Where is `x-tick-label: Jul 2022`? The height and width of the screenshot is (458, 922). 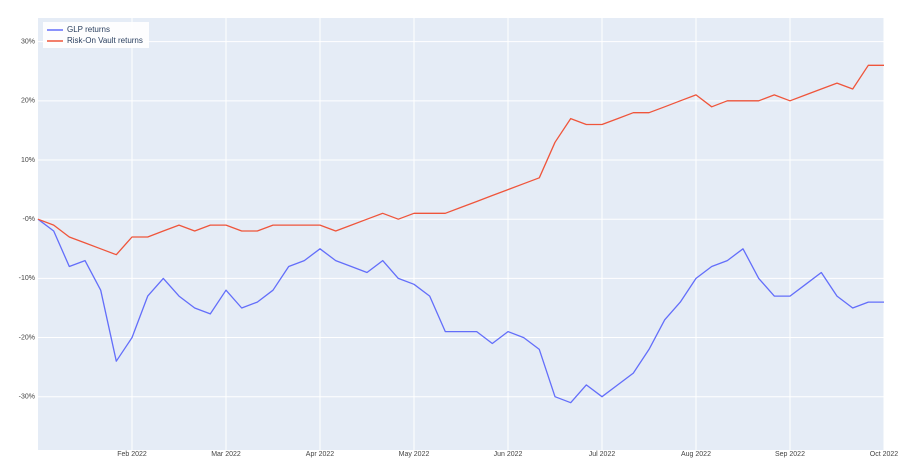 x-tick-label: Jul 2022 is located at coordinates (602, 454).